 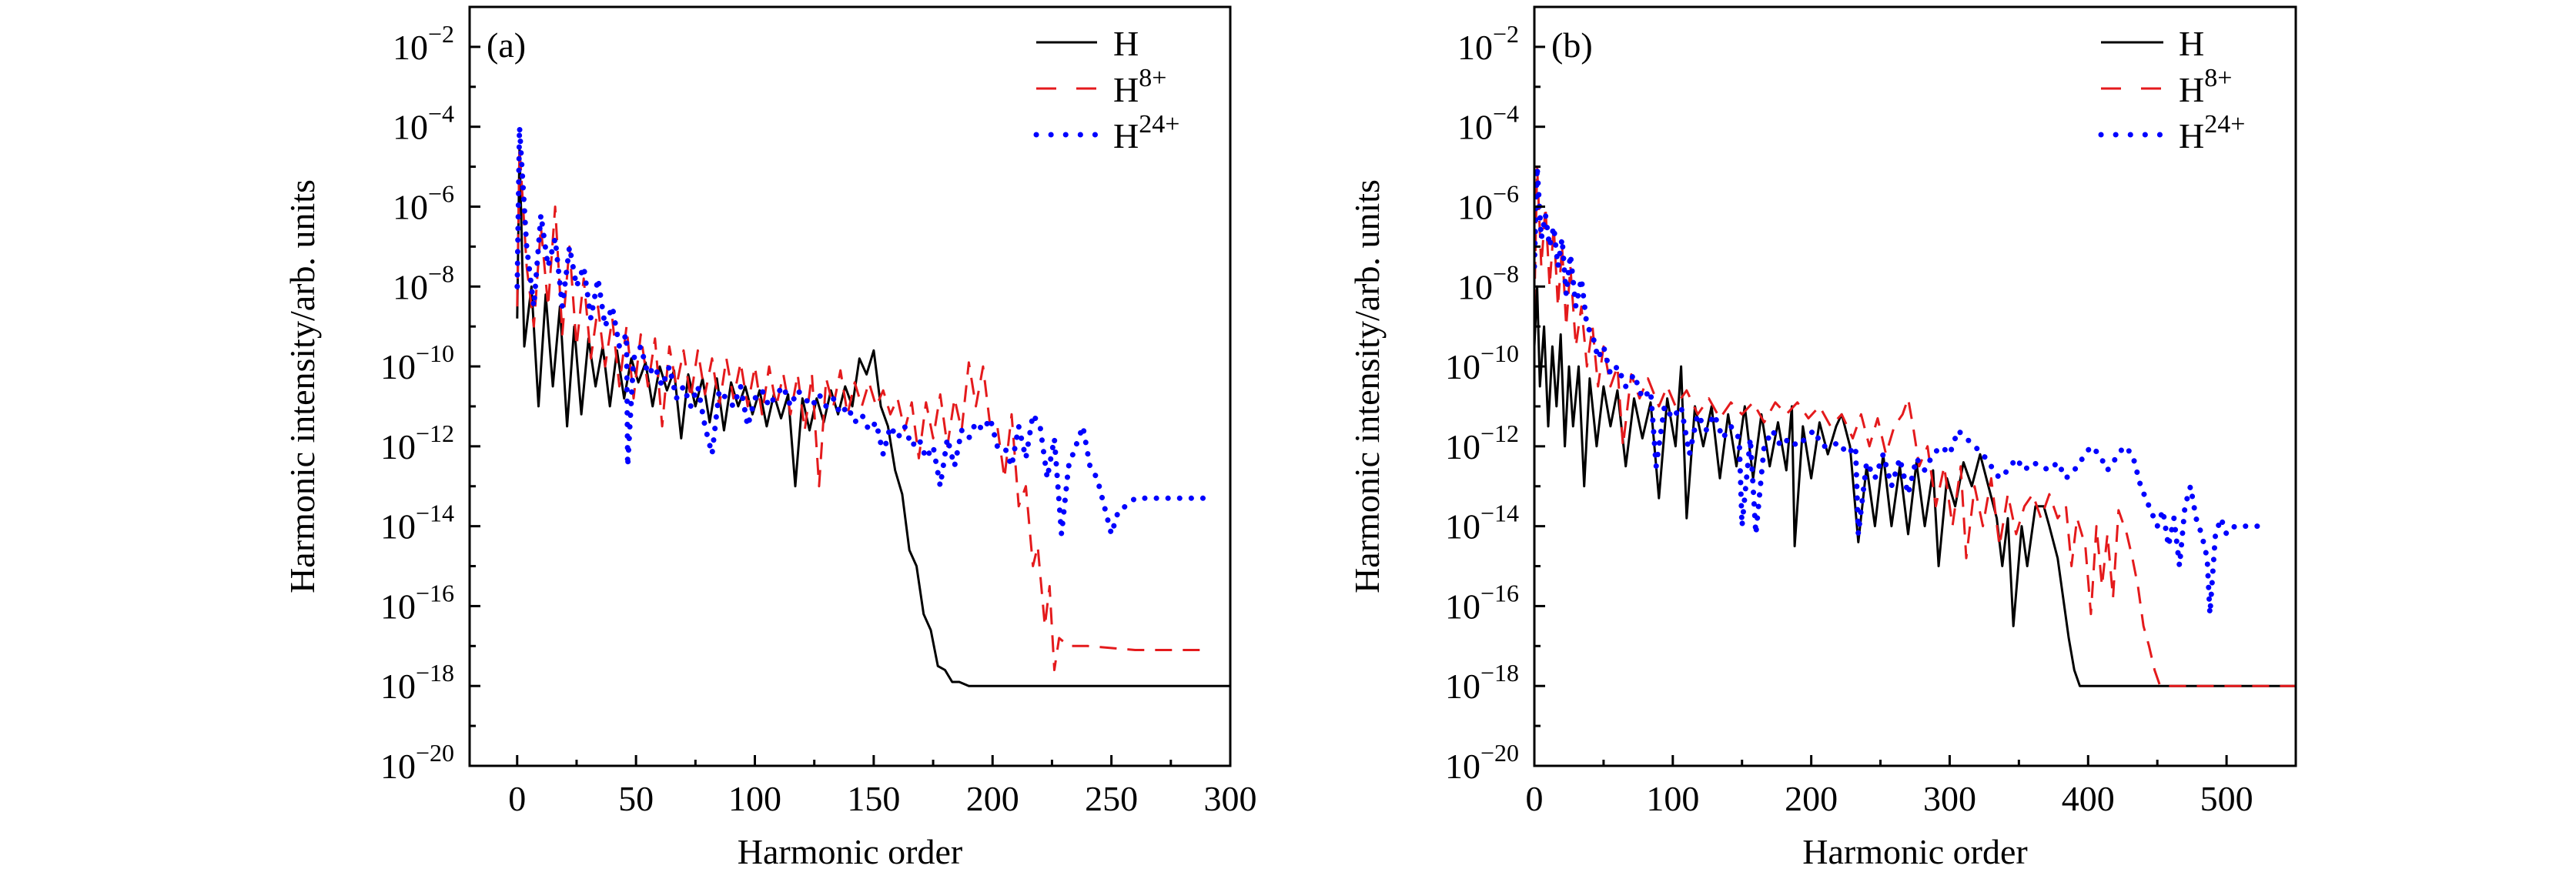 I want to click on y-tick-exponent: −4, so click(x=1506, y=114).